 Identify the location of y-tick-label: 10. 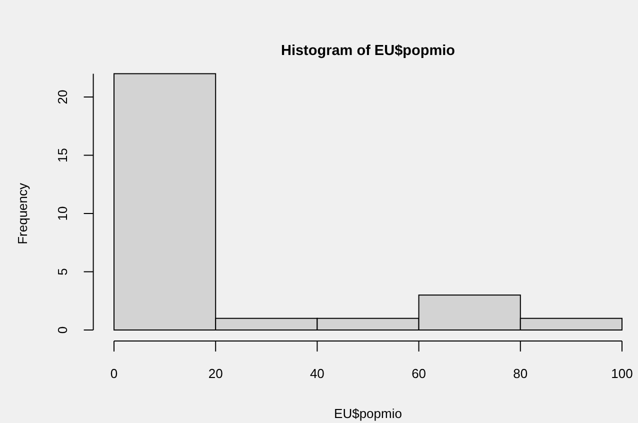
(62, 213).